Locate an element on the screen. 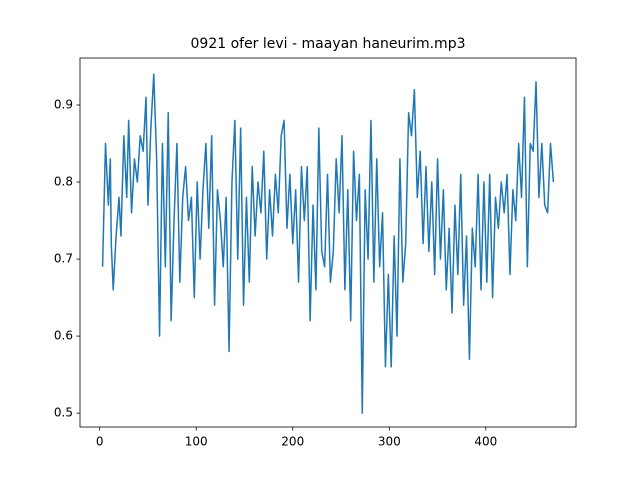 The height and width of the screenshot is (480, 640). y-tick-label: 0.9 is located at coordinates (63, 104).